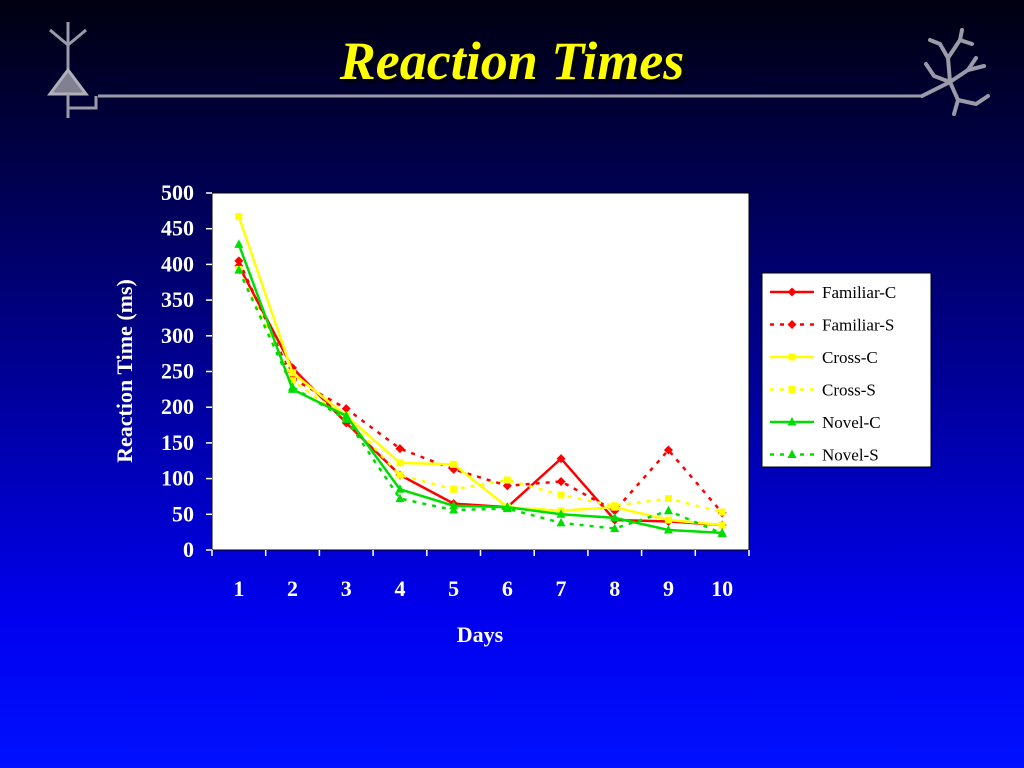 This screenshot has width=1024, height=768. I want to click on neuron-dendrite-icon, so click(955, 72).